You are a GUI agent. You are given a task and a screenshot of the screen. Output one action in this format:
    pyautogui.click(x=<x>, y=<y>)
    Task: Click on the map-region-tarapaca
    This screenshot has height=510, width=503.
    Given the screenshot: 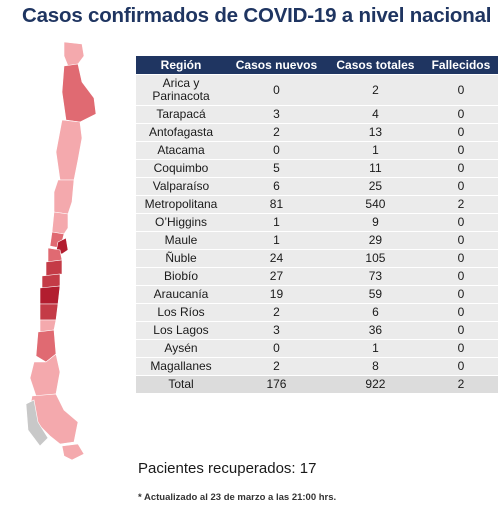 What is the action you would take?
    pyautogui.click(x=79, y=93)
    